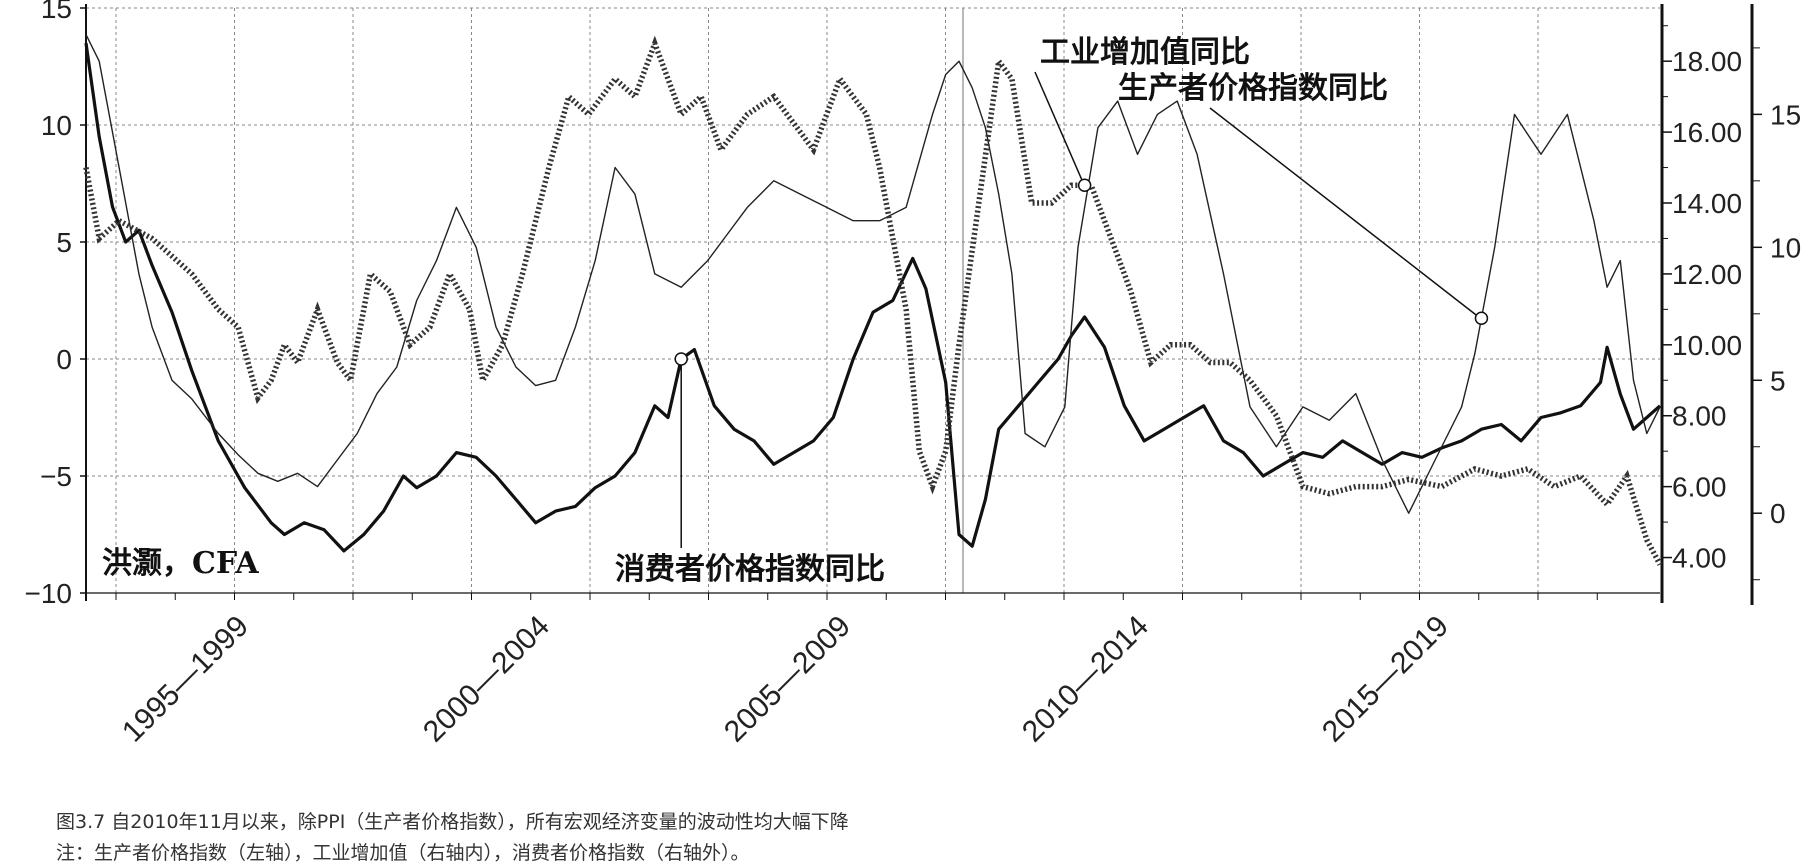 This screenshot has height=865, width=1810. What do you see at coordinates (486, 679) in the screenshot?
I see `x-axis-tick-label: 2000—2004` at bounding box center [486, 679].